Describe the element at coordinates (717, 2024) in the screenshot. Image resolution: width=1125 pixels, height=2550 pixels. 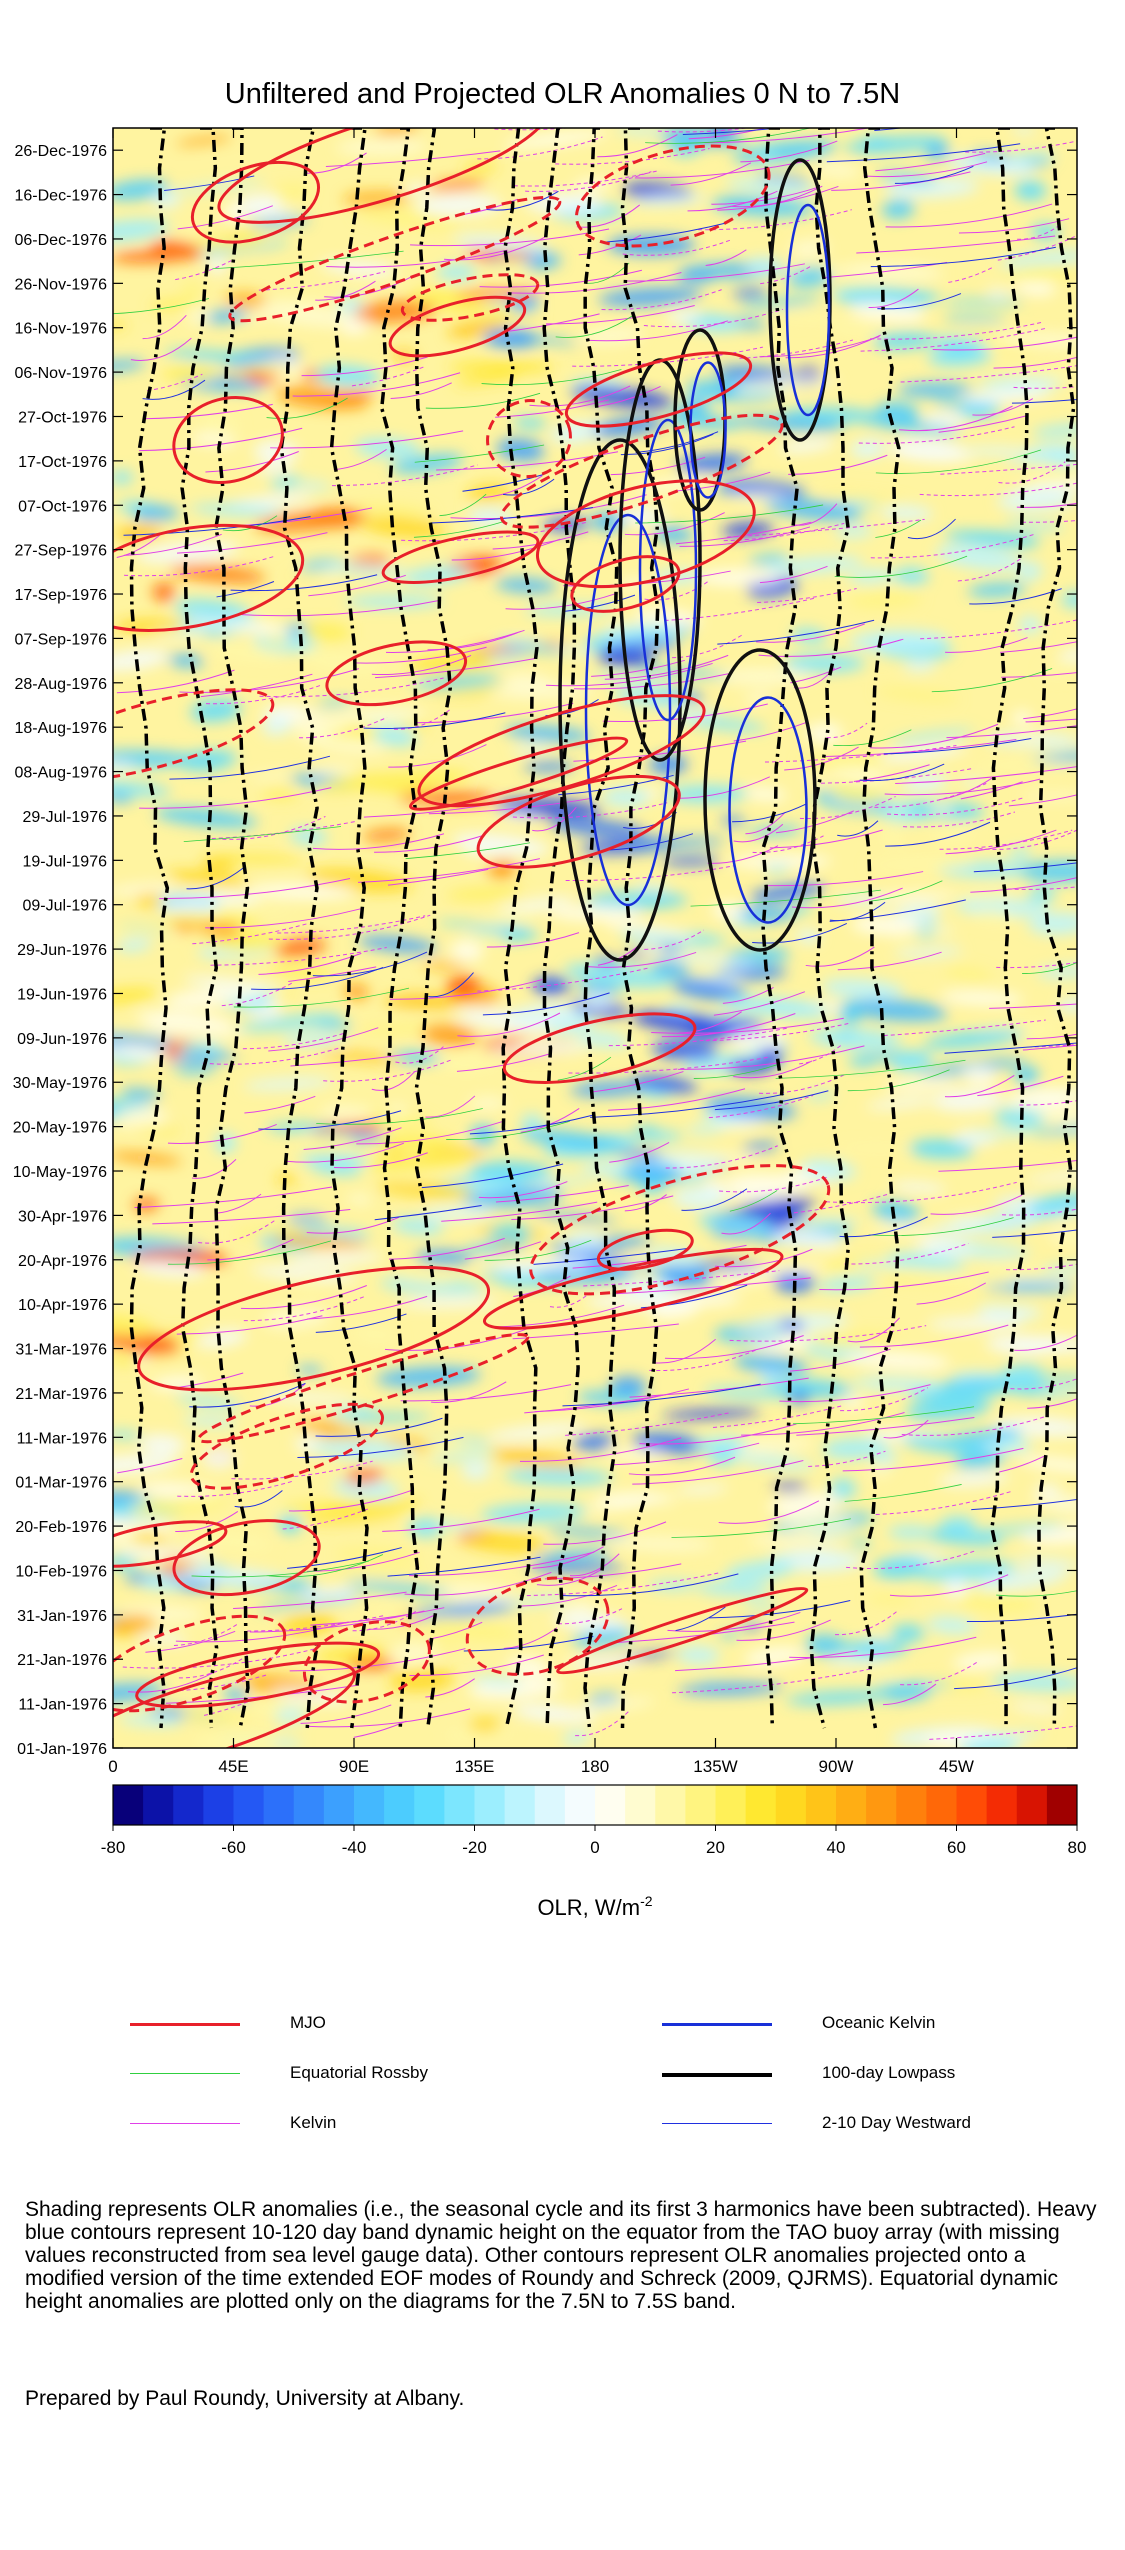
I see `legend-swatch` at that location.